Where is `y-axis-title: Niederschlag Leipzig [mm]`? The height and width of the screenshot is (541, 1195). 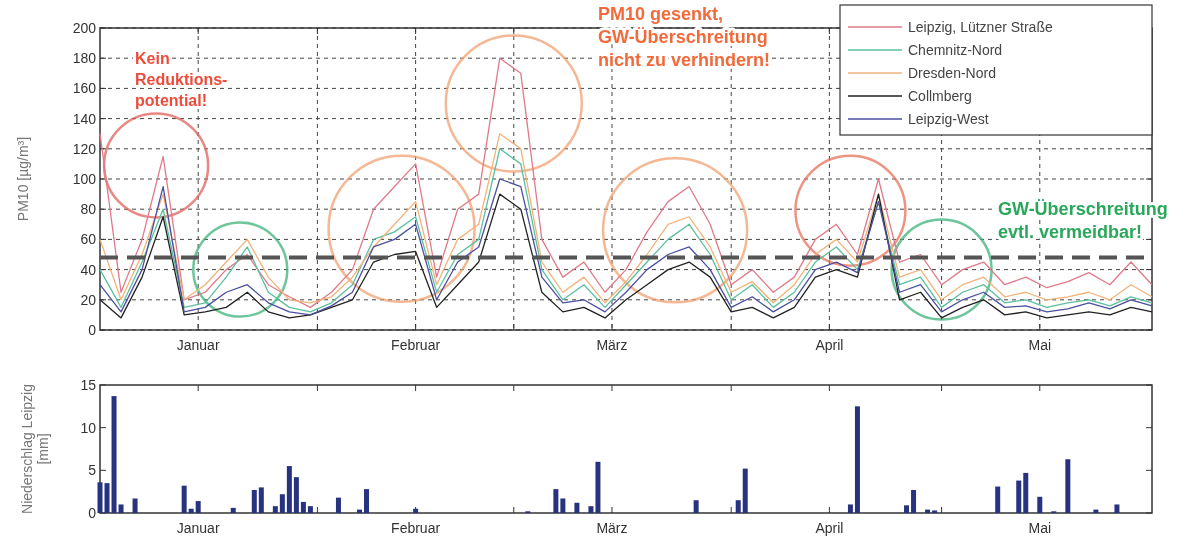
y-axis-title: Niederschlag Leipzig [mm] is located at coordinates (35, 449).